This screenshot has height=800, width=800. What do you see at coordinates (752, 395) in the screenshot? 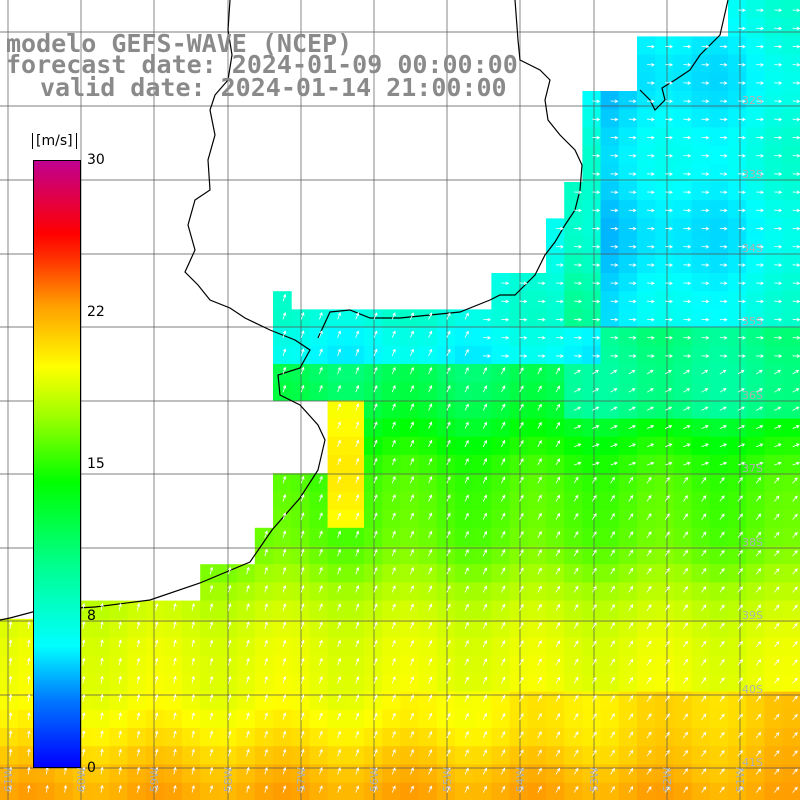
I see `latitude-label: 36S` at bounding box center [752, 395].